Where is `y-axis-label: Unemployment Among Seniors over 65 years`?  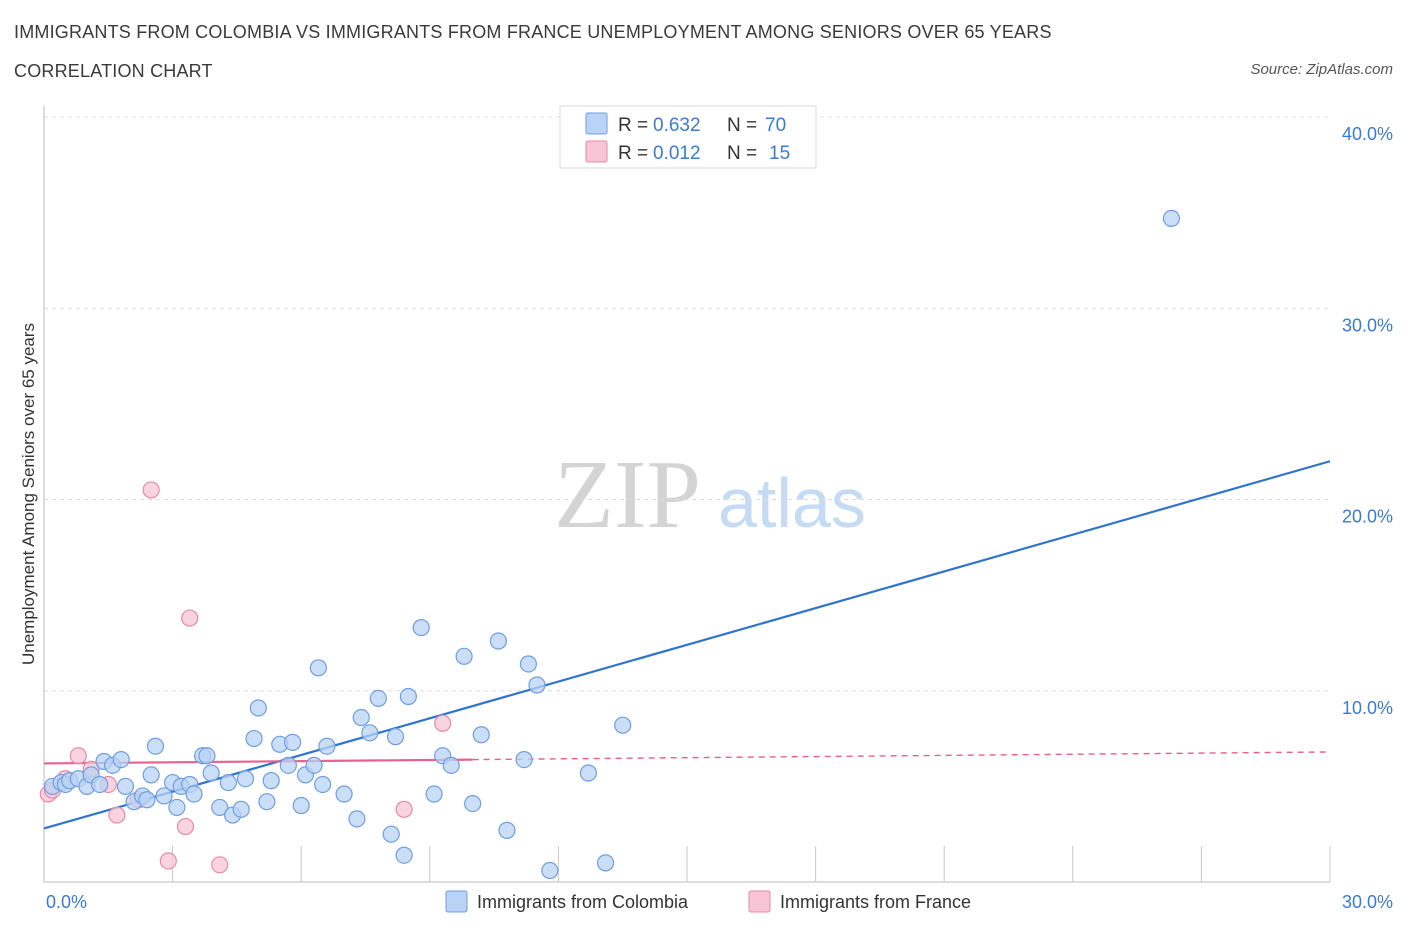 y-axis-label: Unemployment Among Seniors over 65 years is located at coordinates (28, 494).